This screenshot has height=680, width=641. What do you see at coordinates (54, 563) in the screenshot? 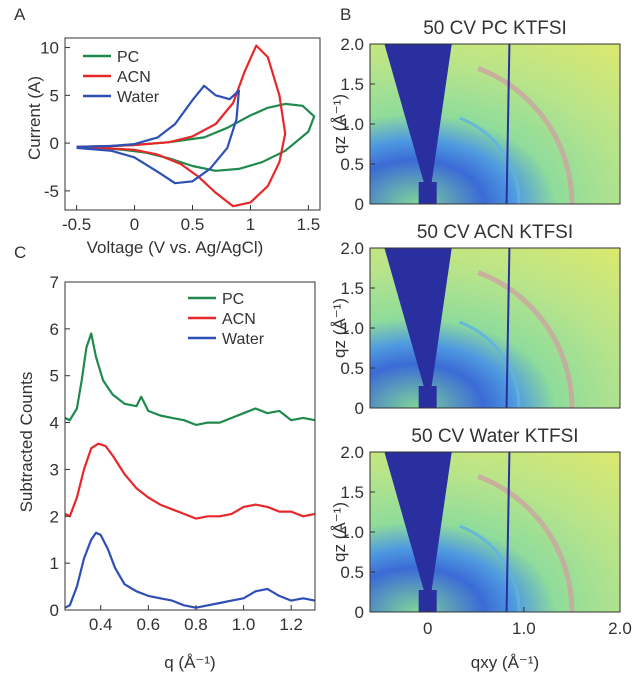
I see `scattering-ytick-label: 1` at bounding box center [54, 563].